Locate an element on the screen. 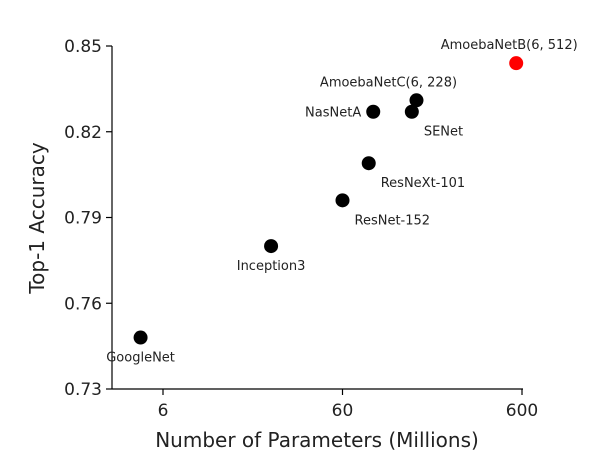 The image size is (607, 461). y-tick-label: 0.76 is located at coordinates (83, 304).